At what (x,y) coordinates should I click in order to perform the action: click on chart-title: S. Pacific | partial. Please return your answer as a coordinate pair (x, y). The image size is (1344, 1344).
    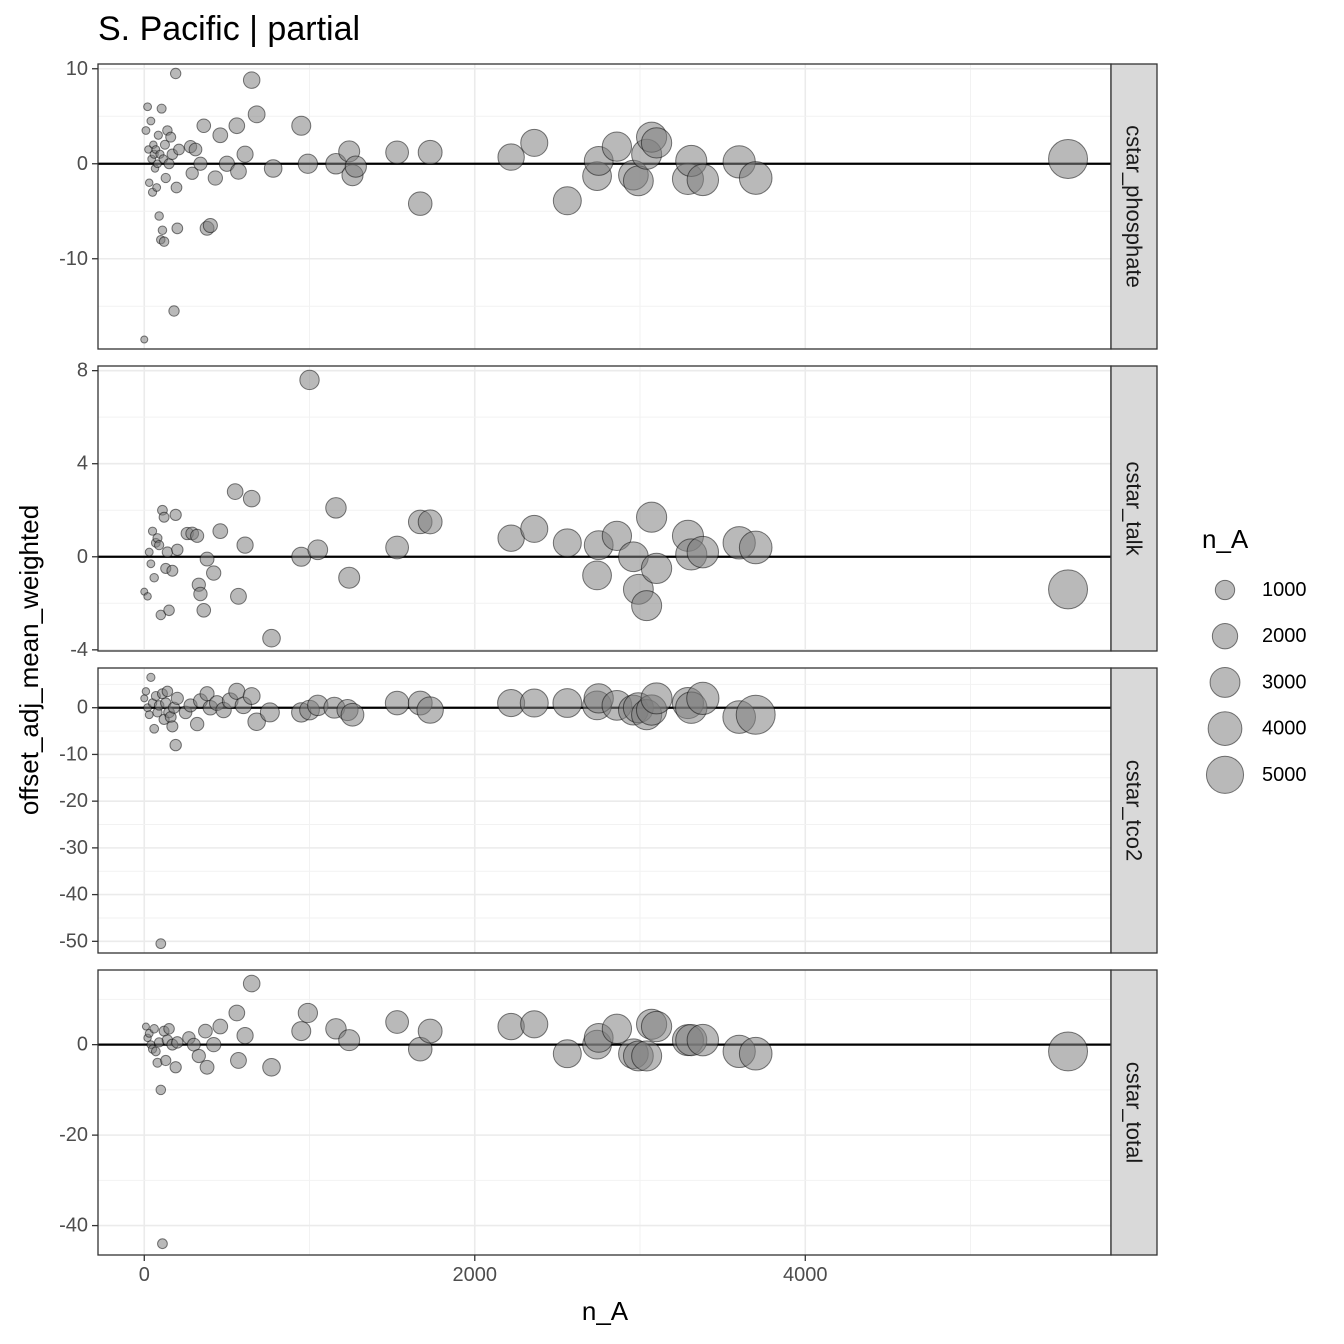
    Looking at the image, I should click on (229, 29).